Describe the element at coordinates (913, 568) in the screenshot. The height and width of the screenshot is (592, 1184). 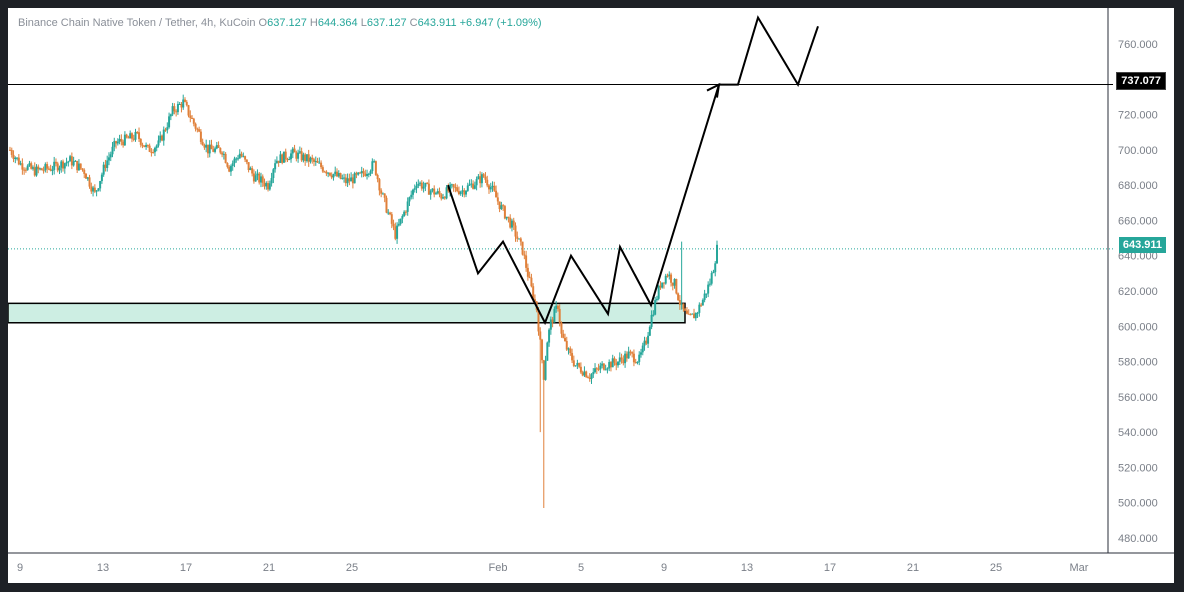
I see `x-tick-label: 21` at that location.